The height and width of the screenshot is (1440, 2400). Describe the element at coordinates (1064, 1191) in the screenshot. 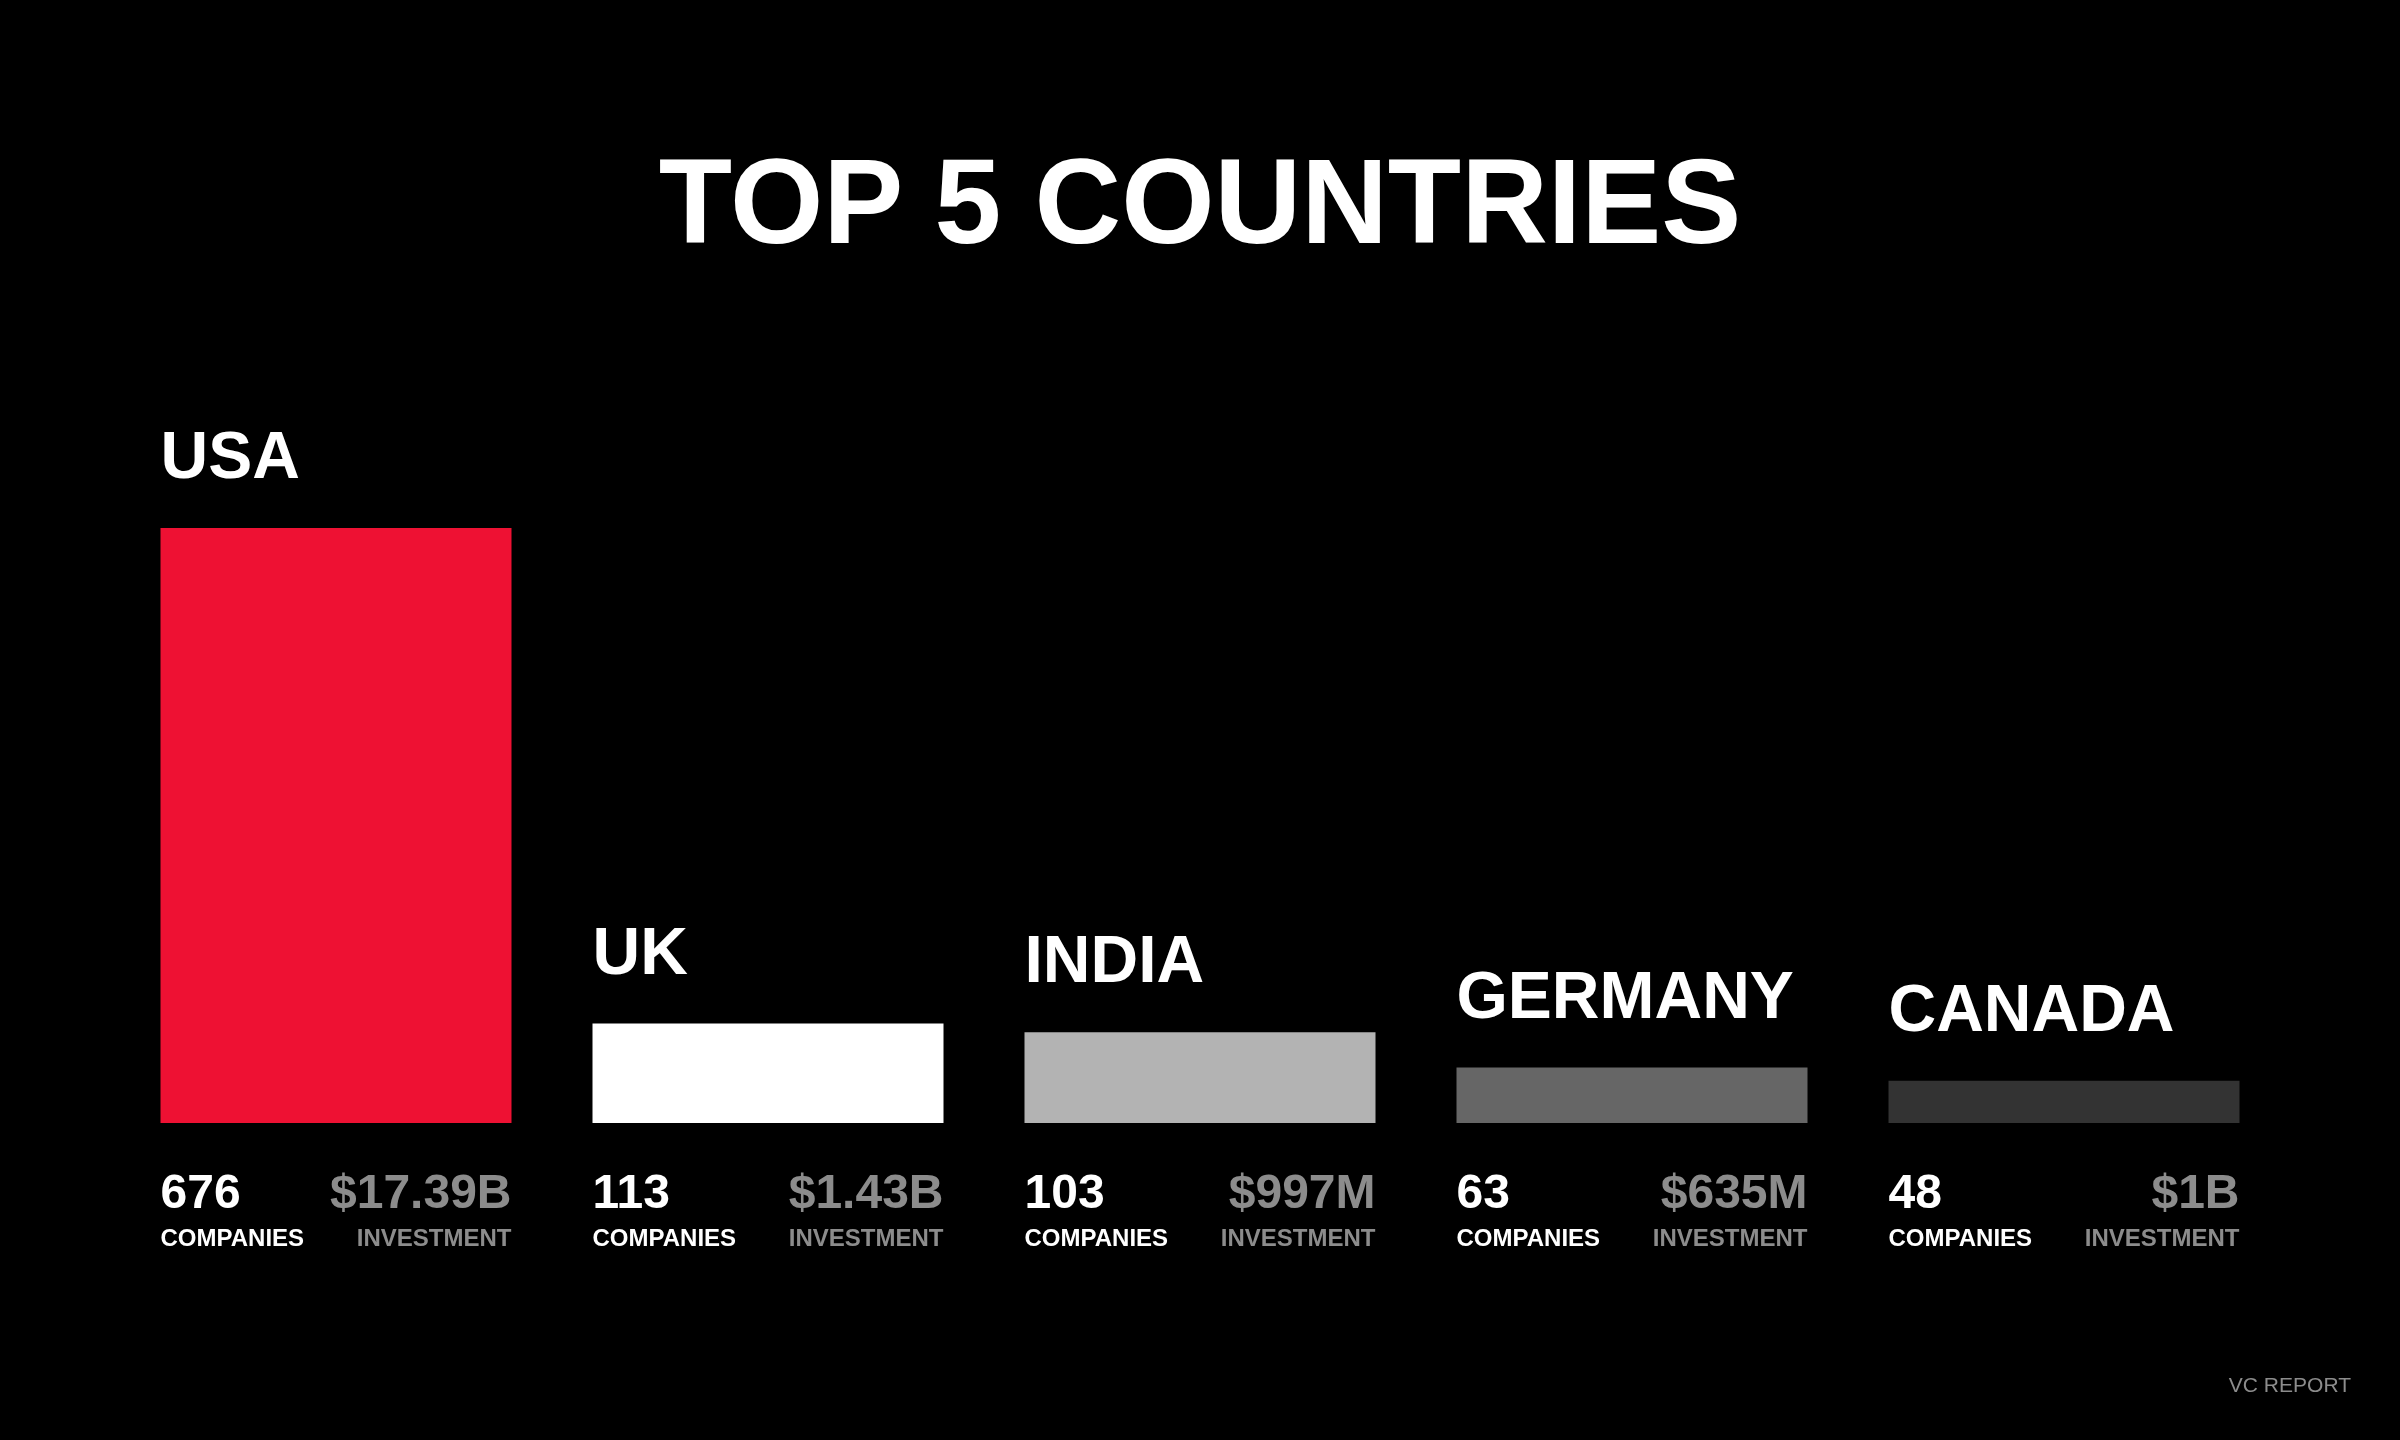

I see `data-label: 103` at that location.